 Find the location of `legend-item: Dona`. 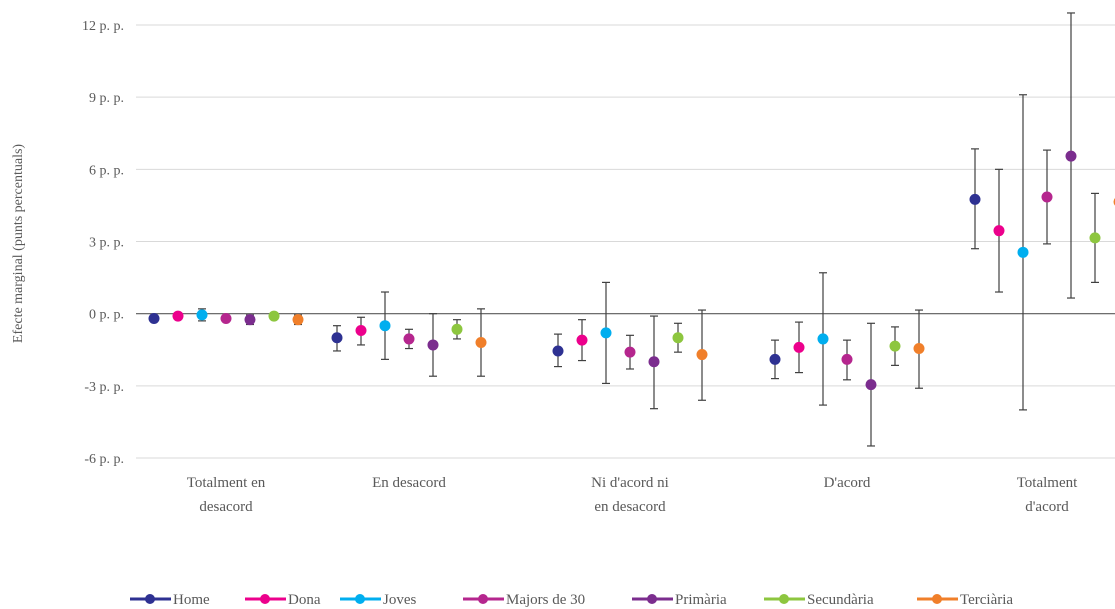

legend-item: Dona is located at coordinates (283, 600).